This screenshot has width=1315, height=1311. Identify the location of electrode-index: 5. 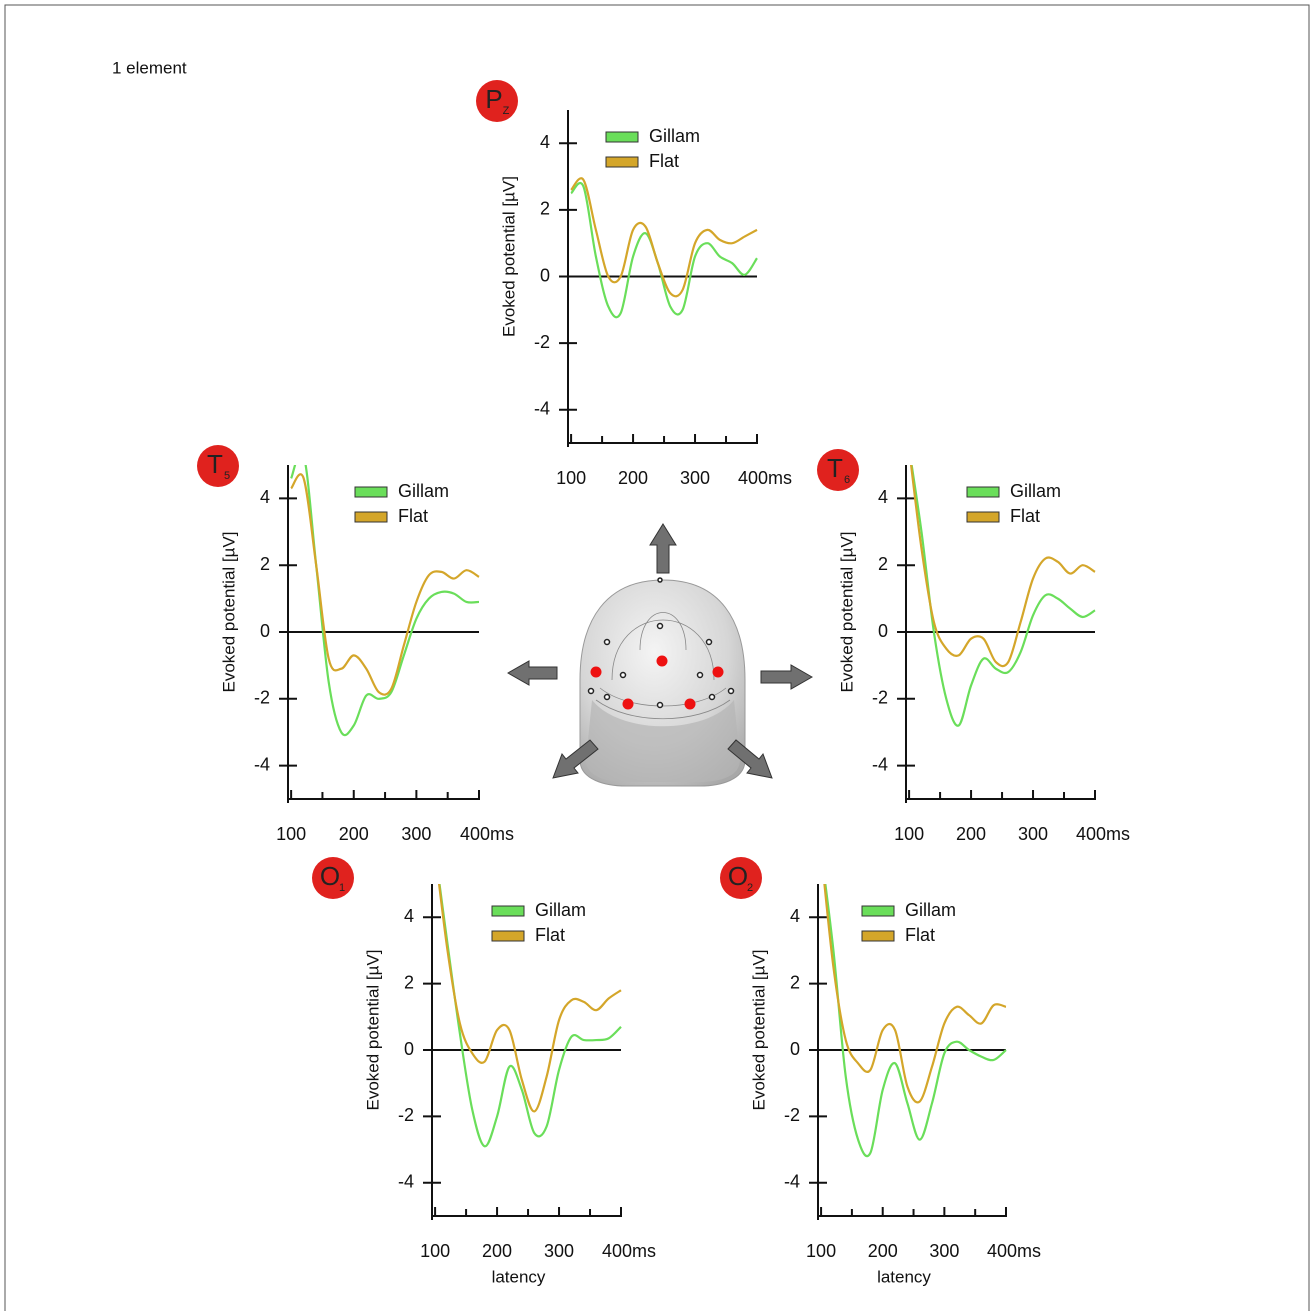
(227, 476).